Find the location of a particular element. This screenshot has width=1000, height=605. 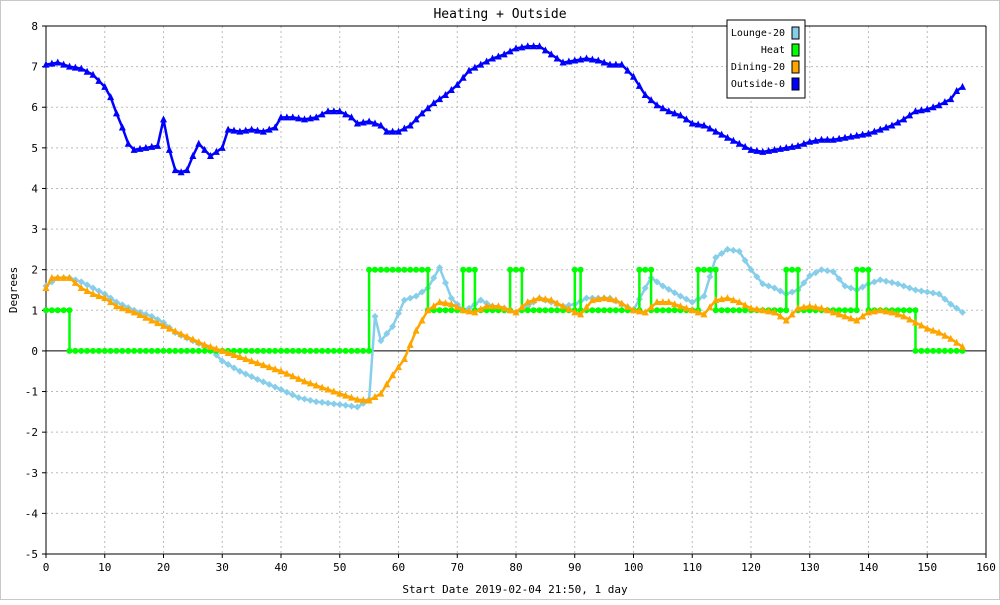

y-tick-label: 4 is located at coordinates (34, 188).